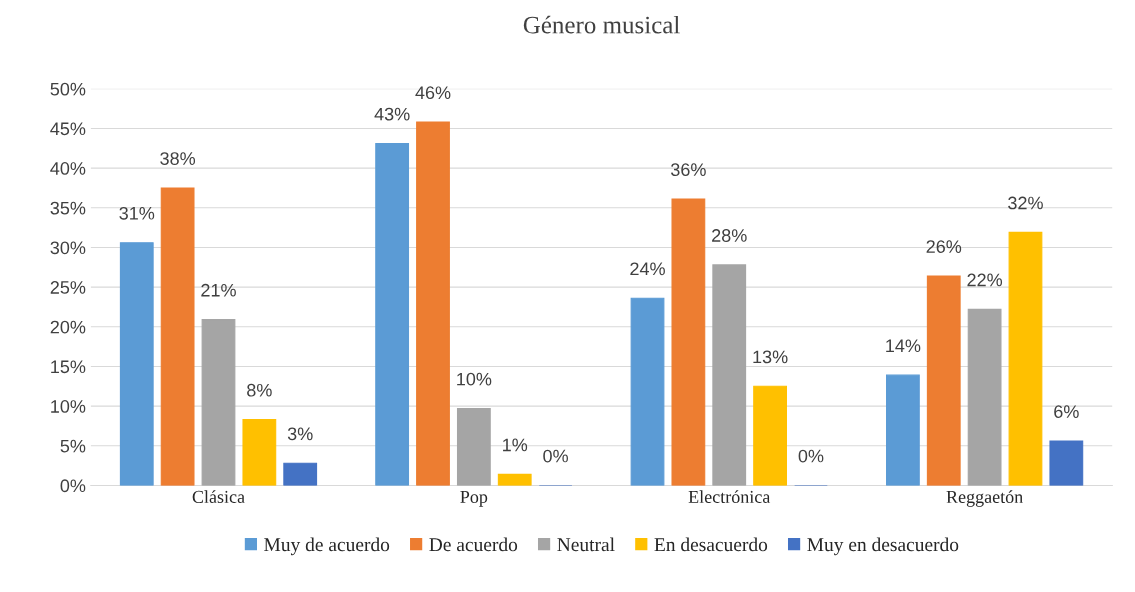  Describe the element at coordinates (68, 248) in the screenshot. I see `y-tick-label: 30%` at that location.